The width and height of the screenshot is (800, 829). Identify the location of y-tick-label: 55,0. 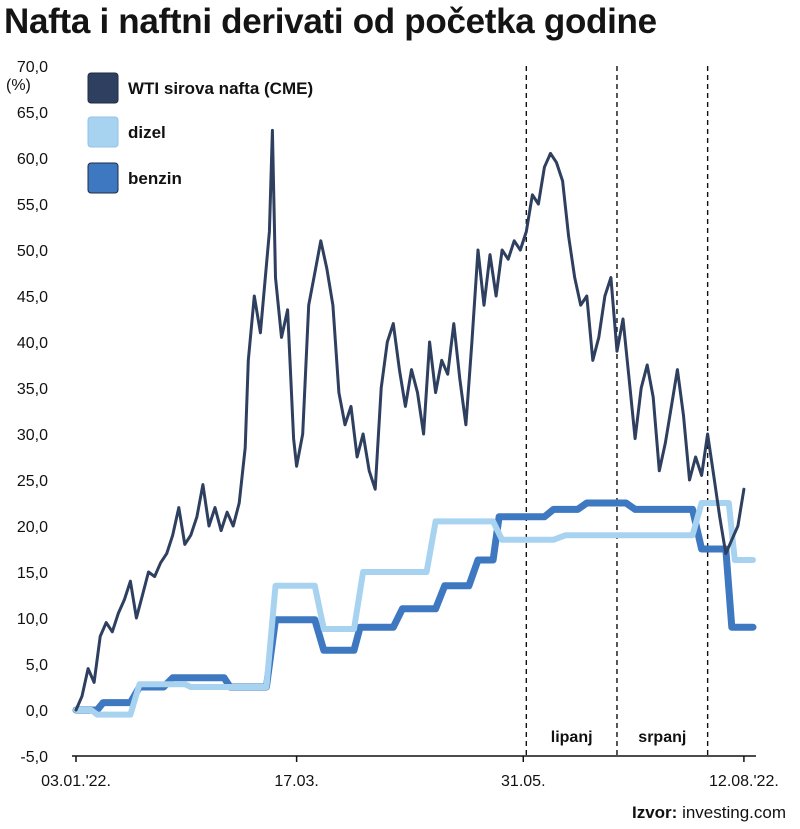
(32, 205).